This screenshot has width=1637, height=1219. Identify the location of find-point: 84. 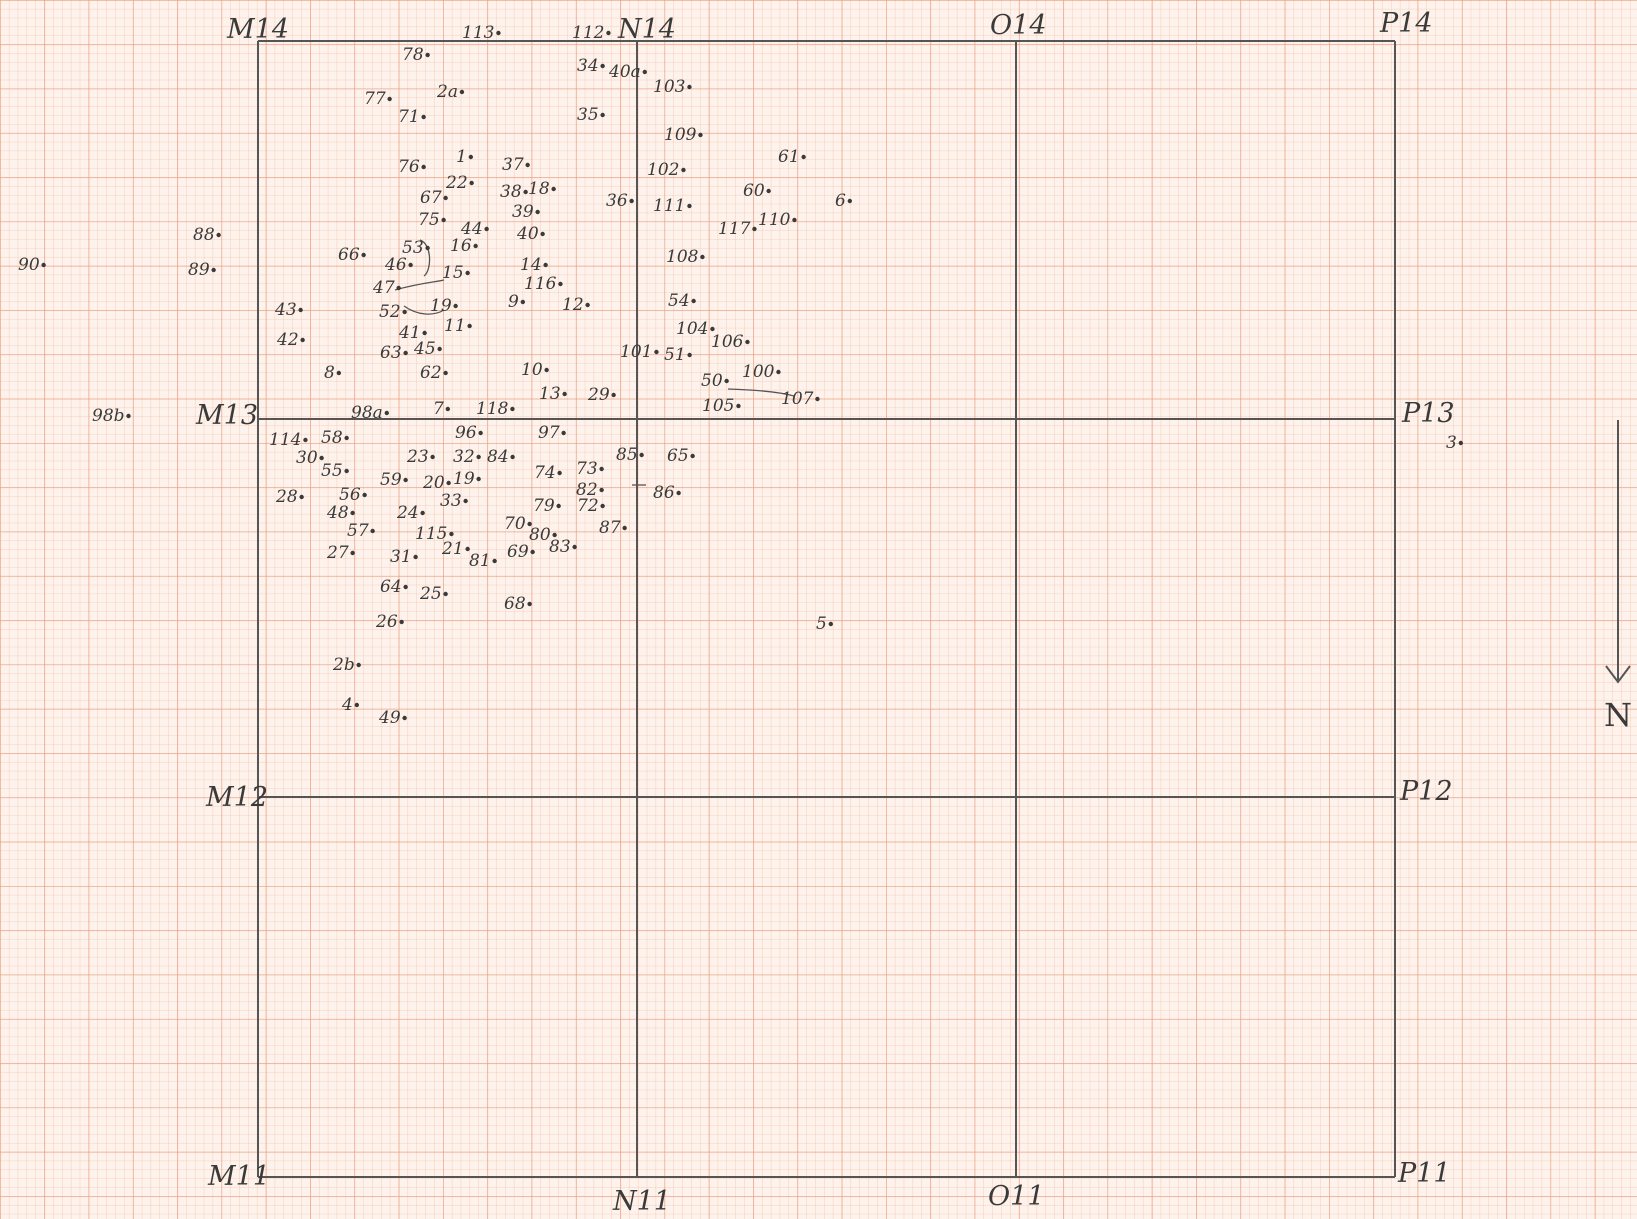
(501, 457).